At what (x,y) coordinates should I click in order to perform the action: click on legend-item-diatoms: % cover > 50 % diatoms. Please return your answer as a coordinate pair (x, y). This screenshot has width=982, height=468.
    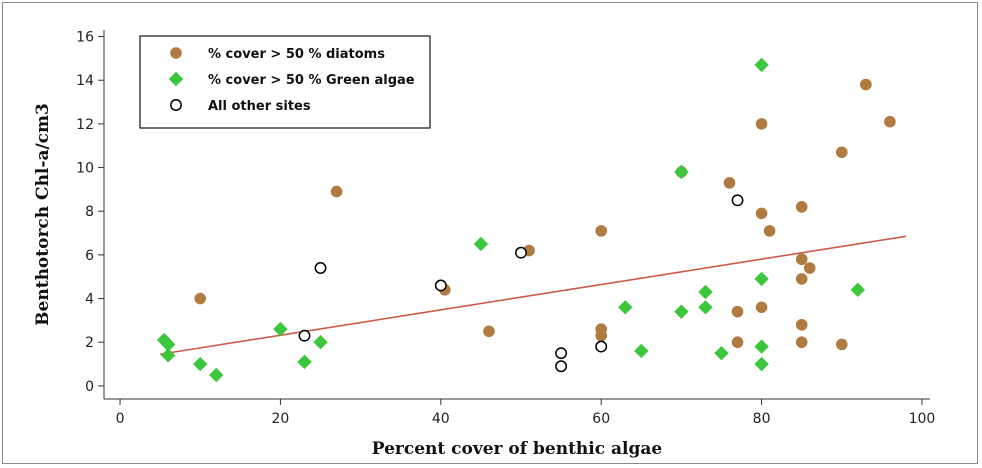
    Looking at the image, I should click on (277, 54).